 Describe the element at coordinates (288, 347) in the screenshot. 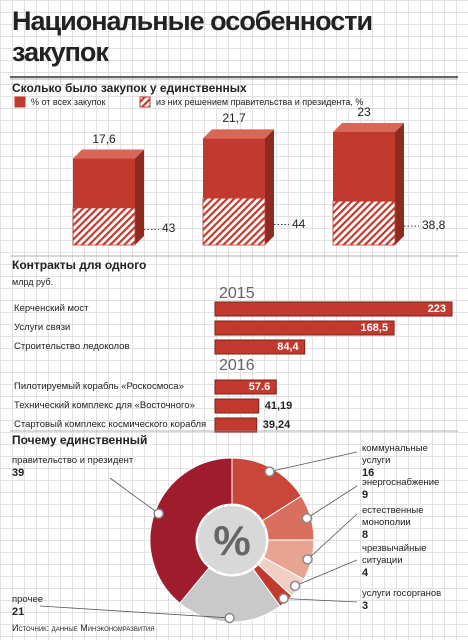

I see `value-label: 84,4` at that location.